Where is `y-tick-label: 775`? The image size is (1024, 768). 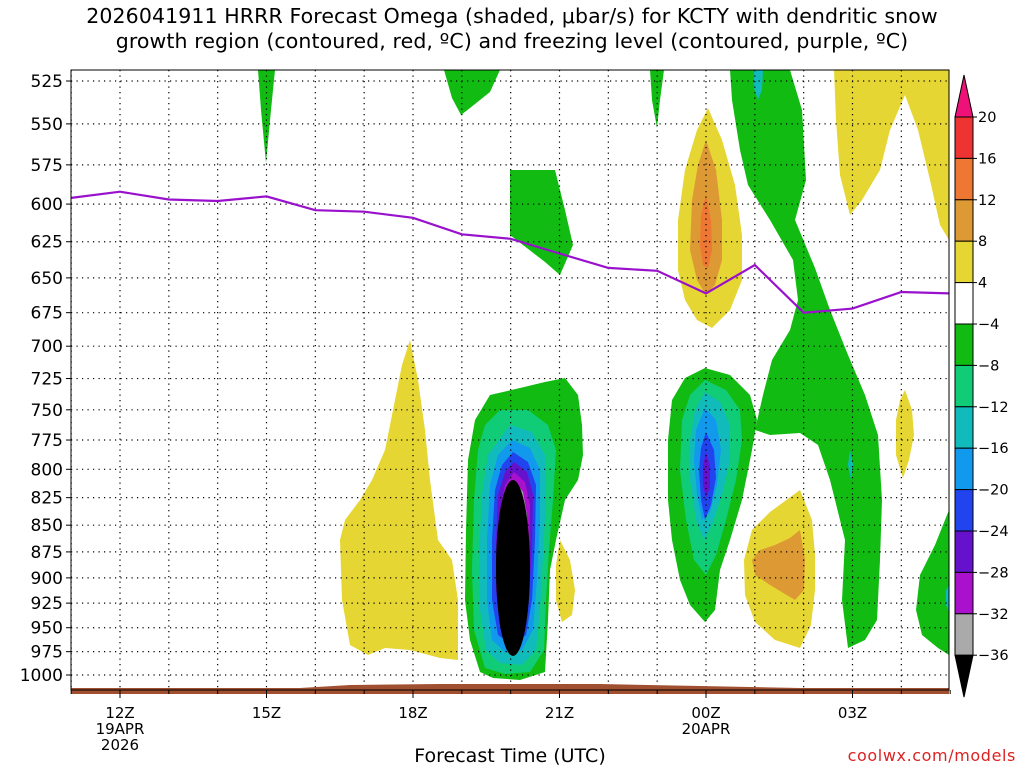 y-tick-label: 775 is located at coordinates (47, 441).